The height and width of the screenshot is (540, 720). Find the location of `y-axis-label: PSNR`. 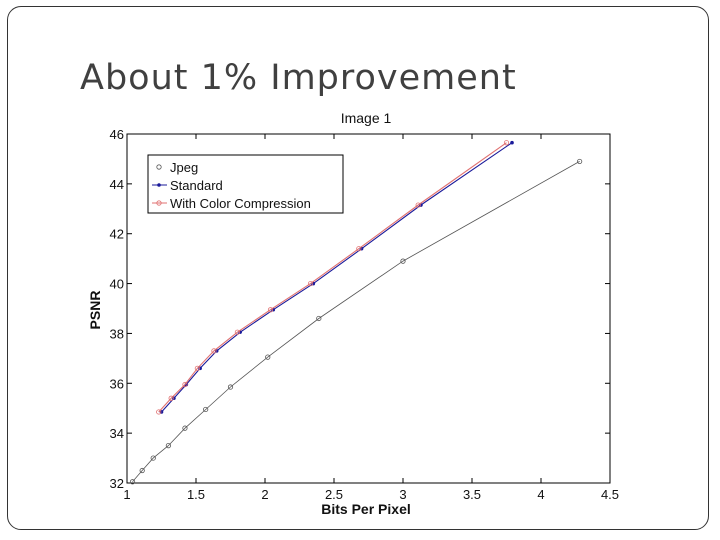

y-axis-label: PSNR is located at coordinates (95, 310).